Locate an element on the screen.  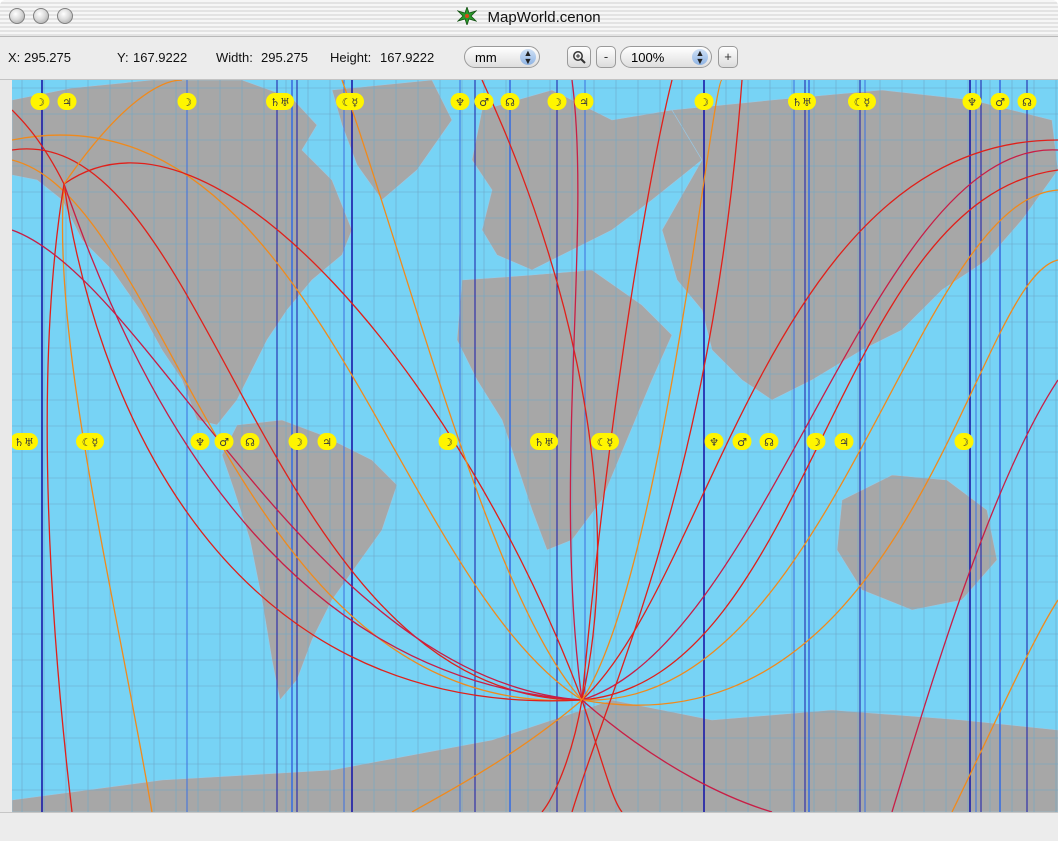
width-label: Width: is located at coordinates (234, 57).